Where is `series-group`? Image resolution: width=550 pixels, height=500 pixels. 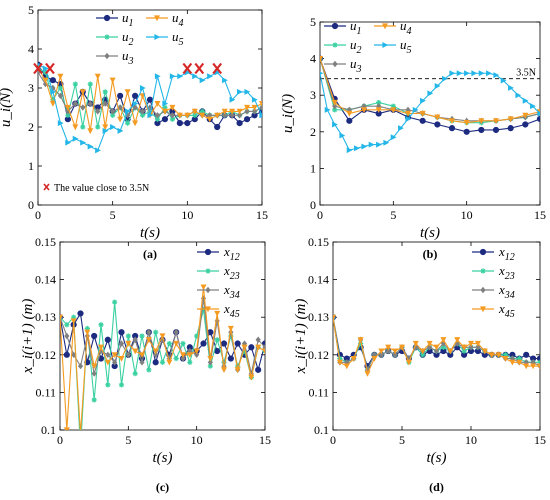
series-group is located at coordinates (150, 107).